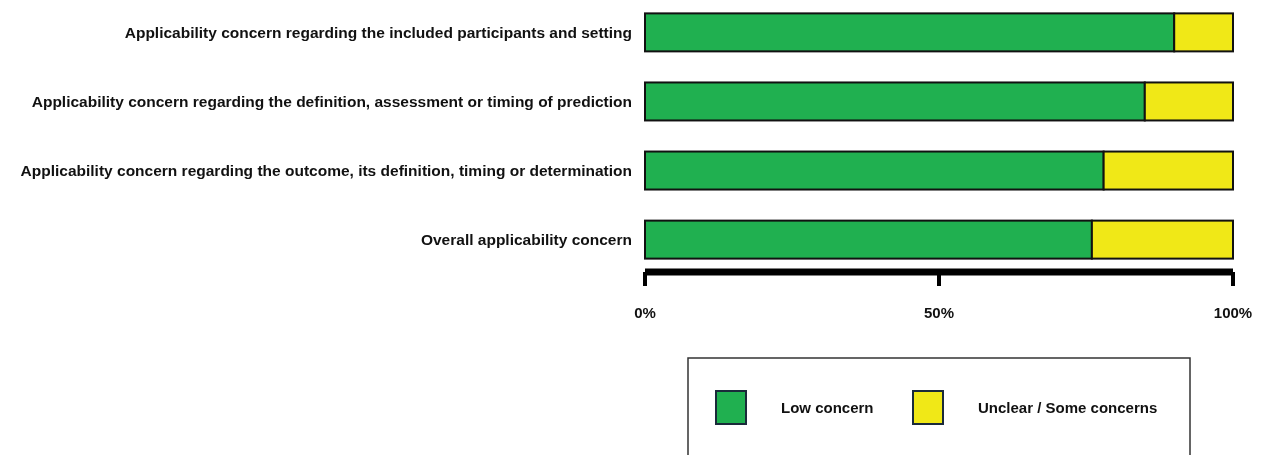  What do you see at coordinates (331, 101) in the screenshot?
I see `y-tick-label: Applicability concern regarding the definition, assessment or timing of prediction` at bounding box center [331, 101].